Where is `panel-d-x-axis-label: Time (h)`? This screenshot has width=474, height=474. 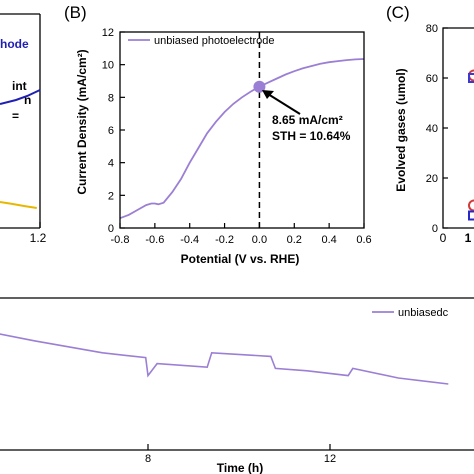
panel-d-x-axis-label: Time (h) is located at coordinates (240, 467).